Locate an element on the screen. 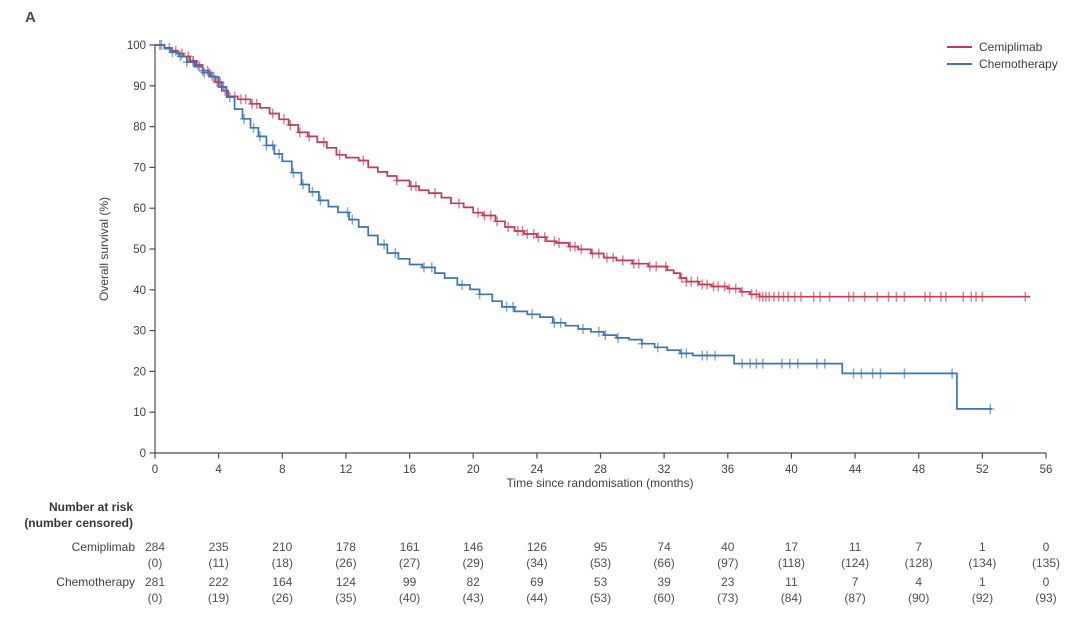 This screenshot has width=1080, height=621. y-tick-label: 90 is located at coordinates (139, 87).